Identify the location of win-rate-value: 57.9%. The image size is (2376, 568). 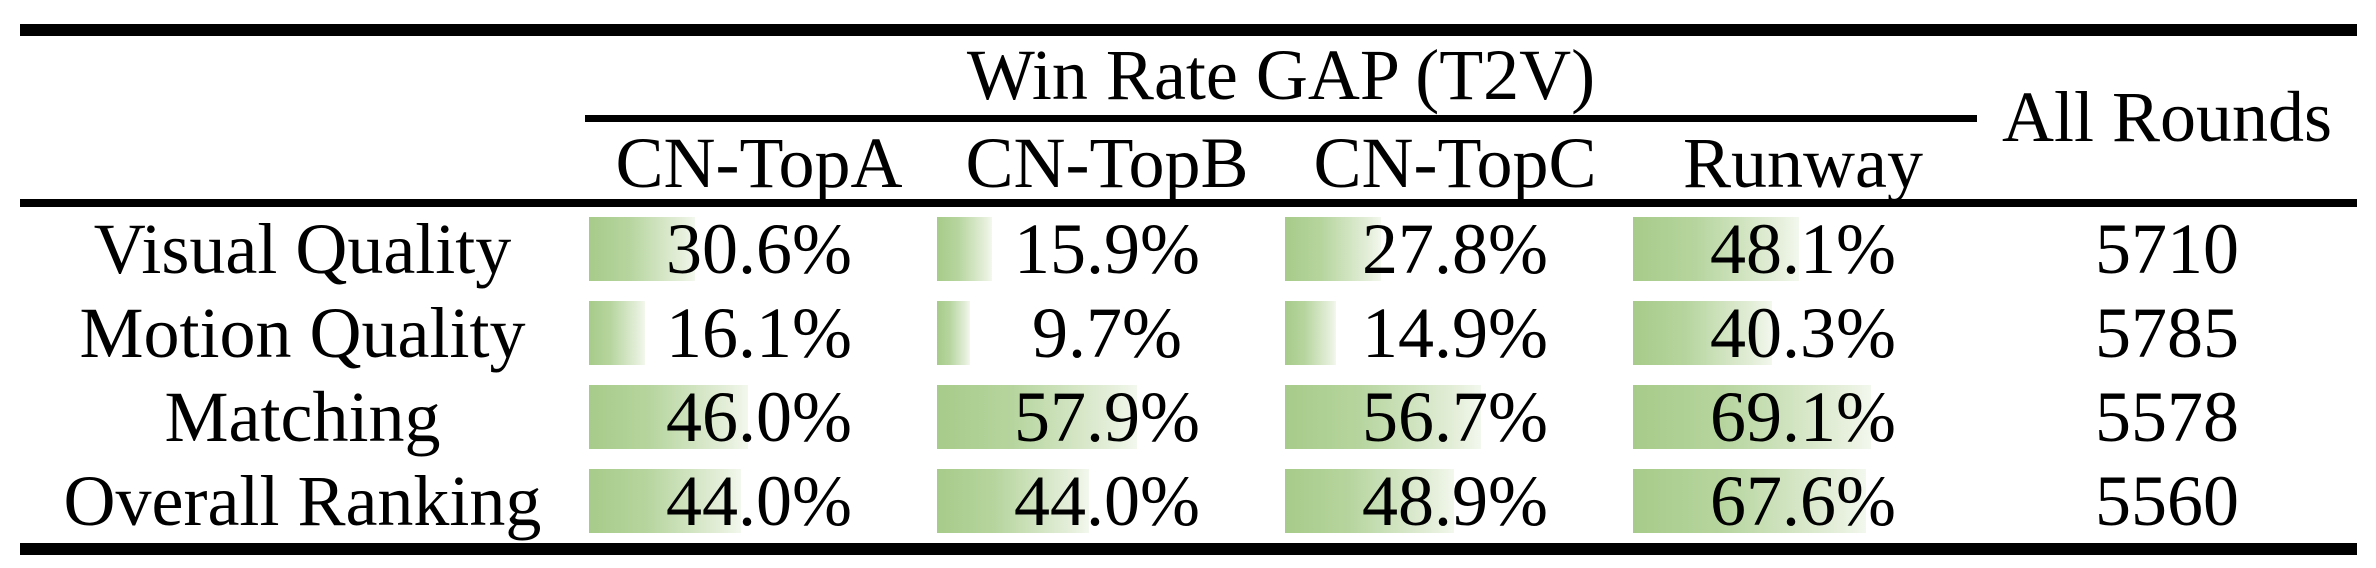
(1107, 416).